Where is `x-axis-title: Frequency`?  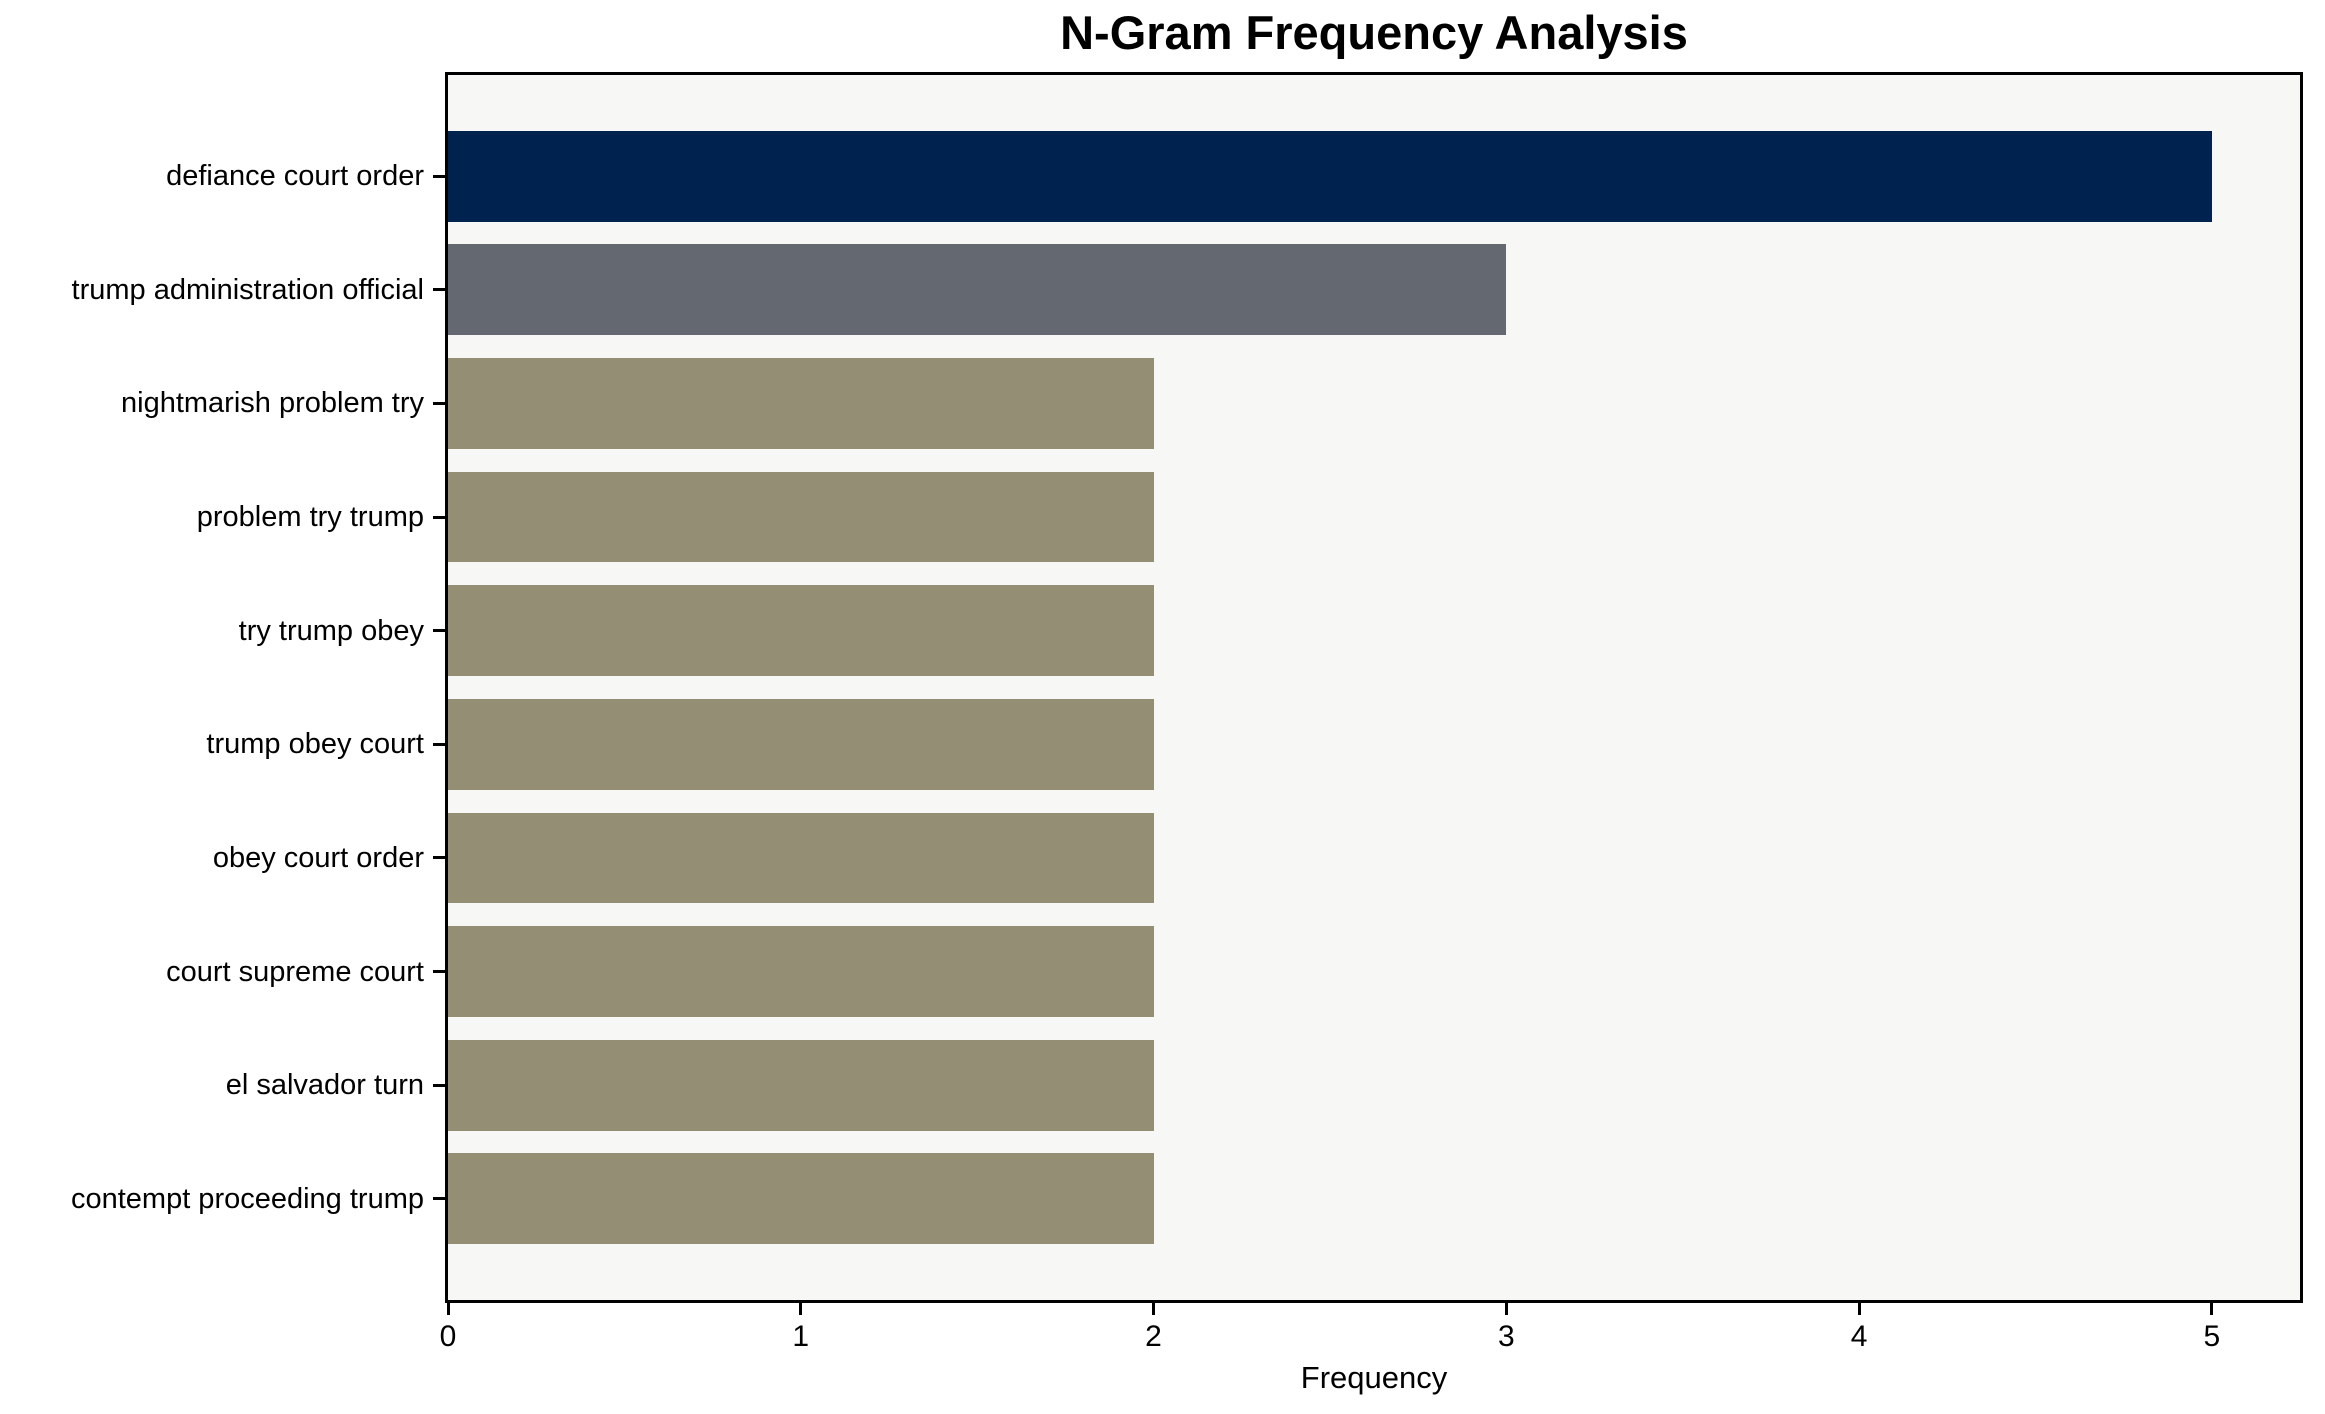
x-axis-title: Frequency is located at coordinates (1374, 1377).